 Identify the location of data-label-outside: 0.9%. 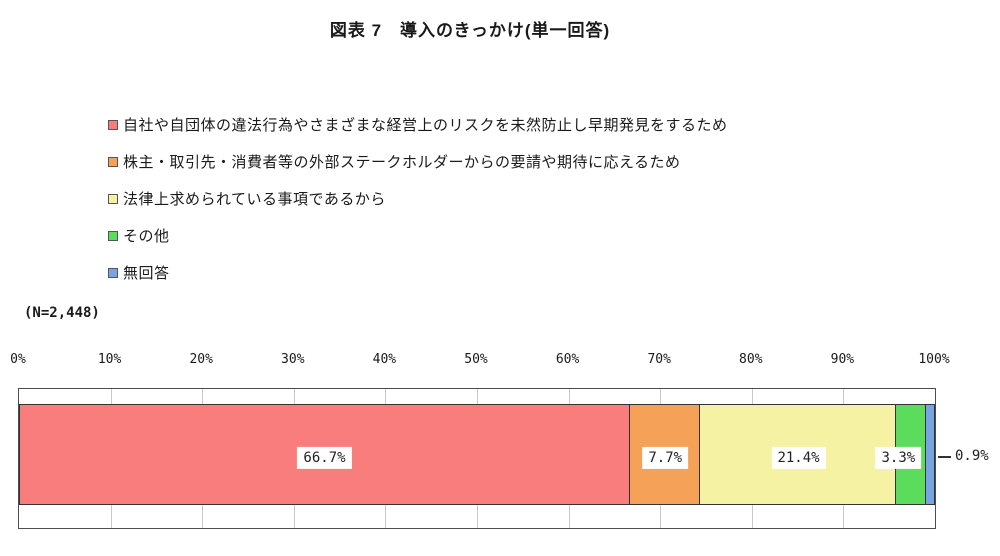
(972, 456).